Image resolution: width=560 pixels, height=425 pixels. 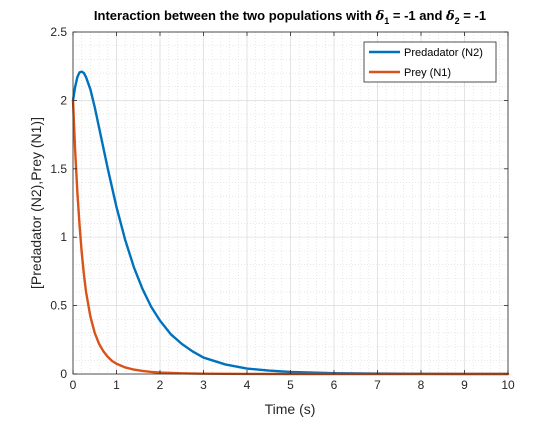 What do you see at coordinates (427, 73) in the screenshot?
I see `legend-label-prey: Prey (N1)` at bounding box center [427, 73].